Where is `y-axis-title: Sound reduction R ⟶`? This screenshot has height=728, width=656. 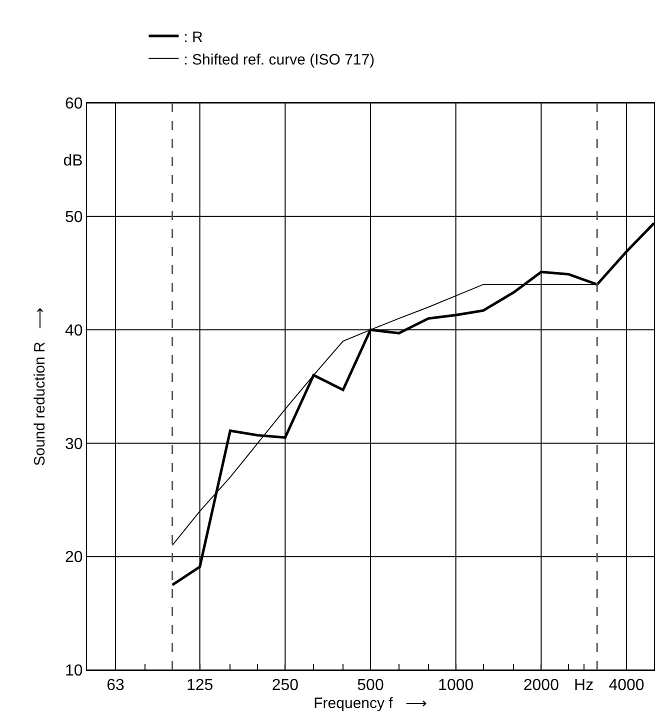
y-axis-title: Sound reduction R ⟶ is located at coordinates (39, 386).